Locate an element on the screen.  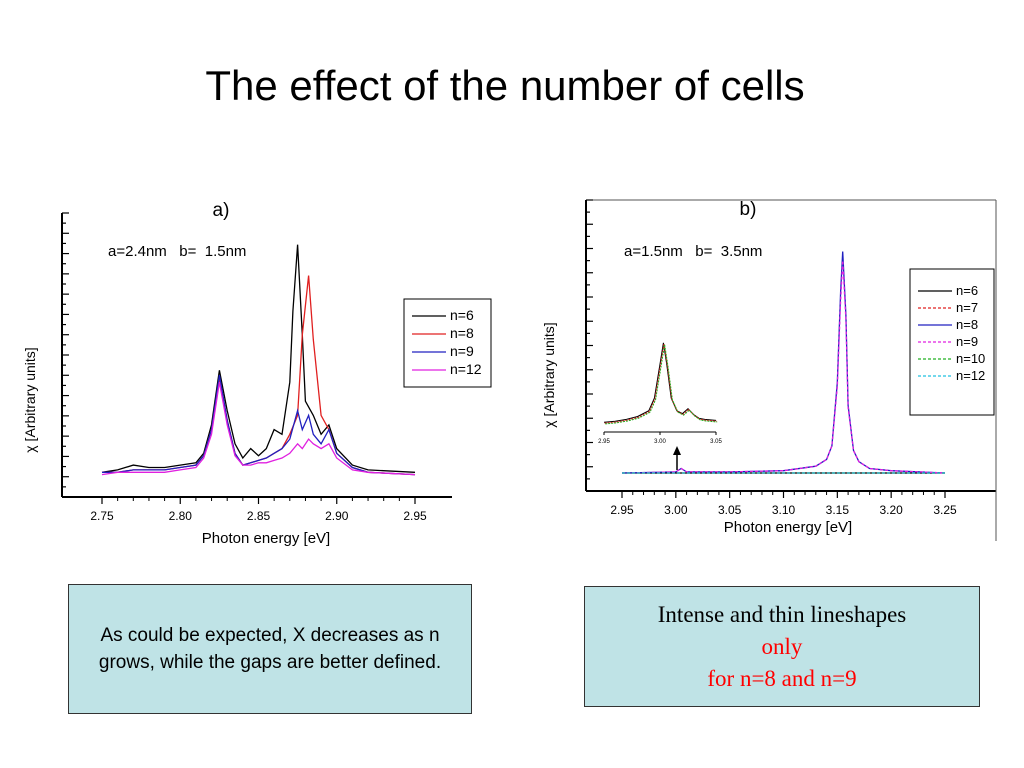
x-tick-label-b: 3.00 is located at coordinates (676, 510).